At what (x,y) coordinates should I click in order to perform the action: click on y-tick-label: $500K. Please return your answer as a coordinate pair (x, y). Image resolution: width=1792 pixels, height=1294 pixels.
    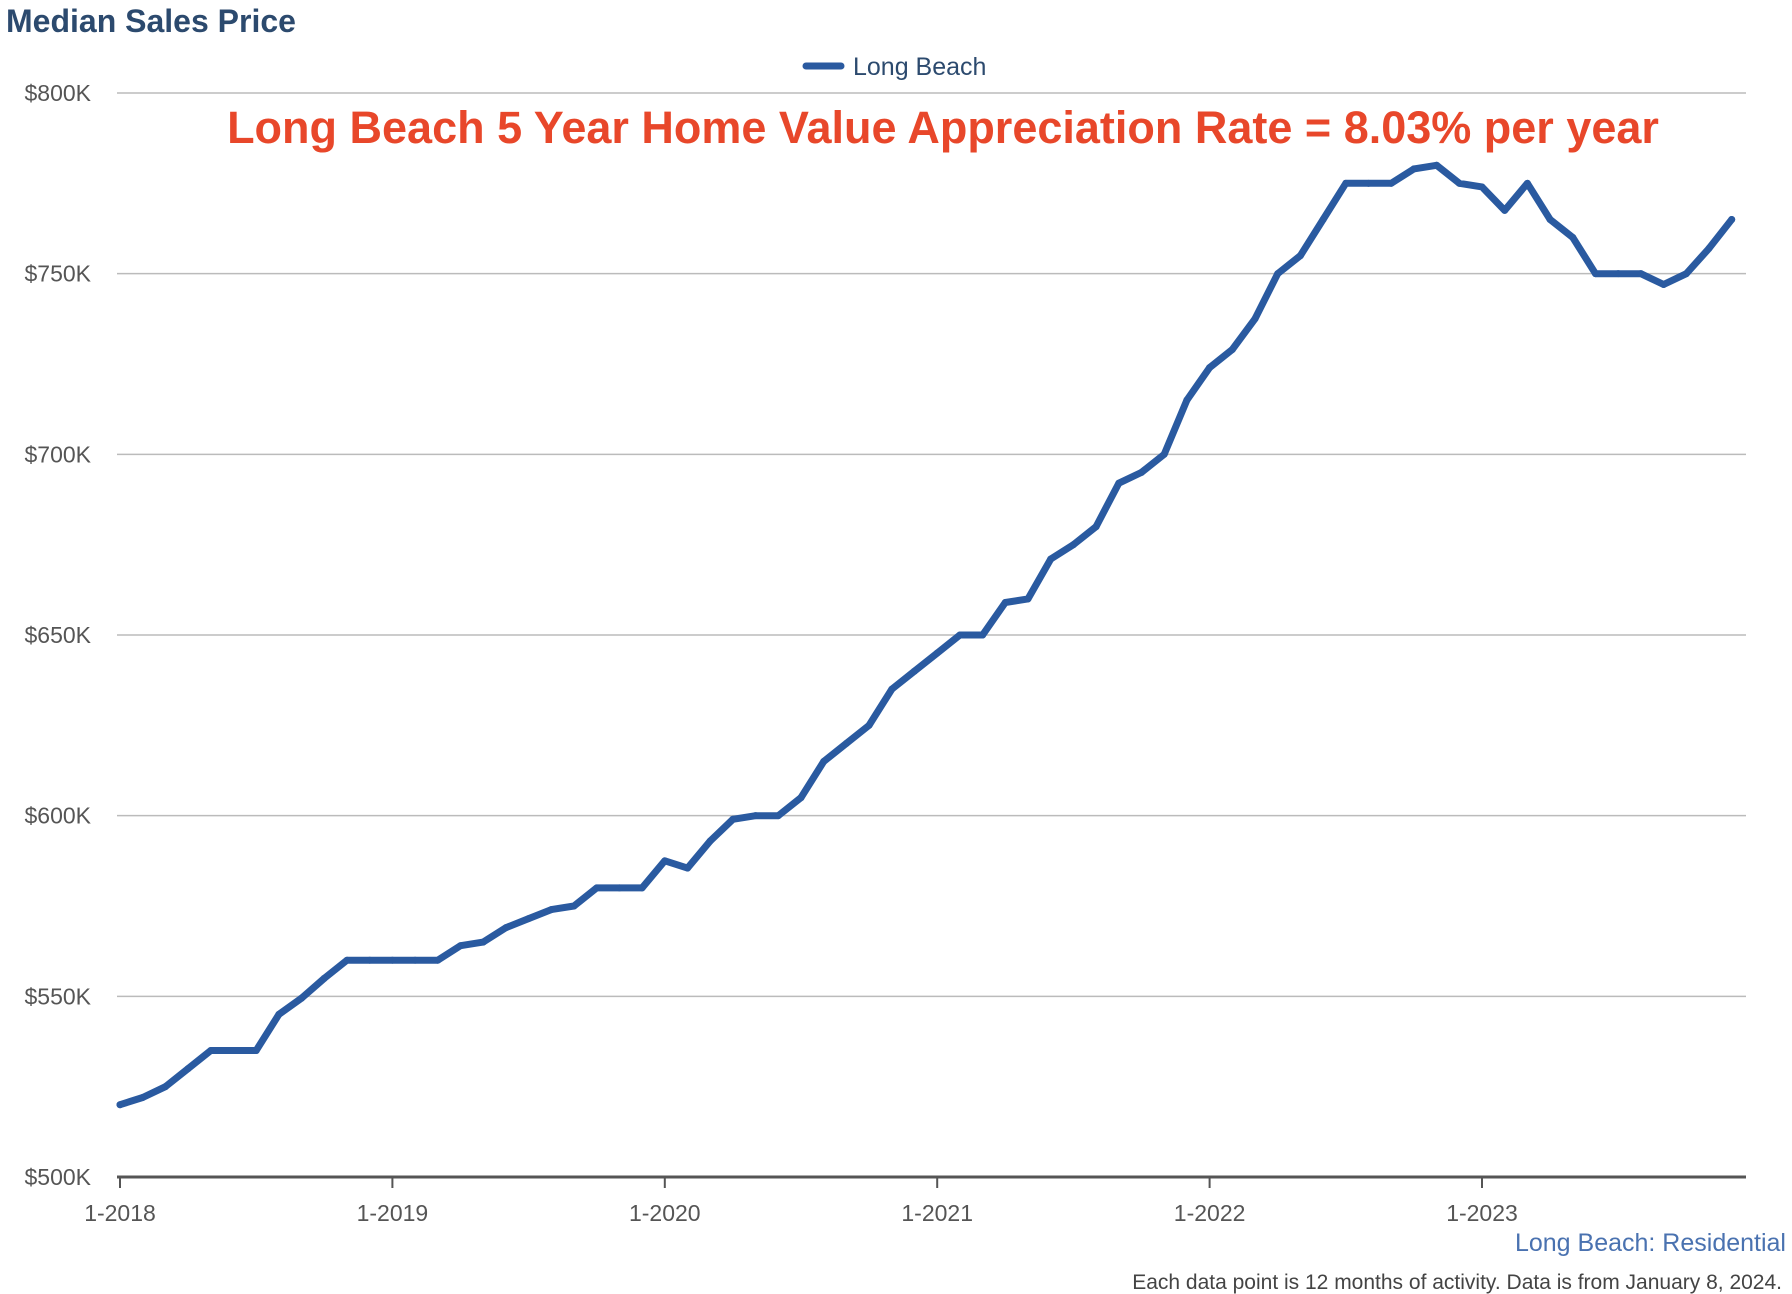
    Looking at the image, I should click on (57, 1177).